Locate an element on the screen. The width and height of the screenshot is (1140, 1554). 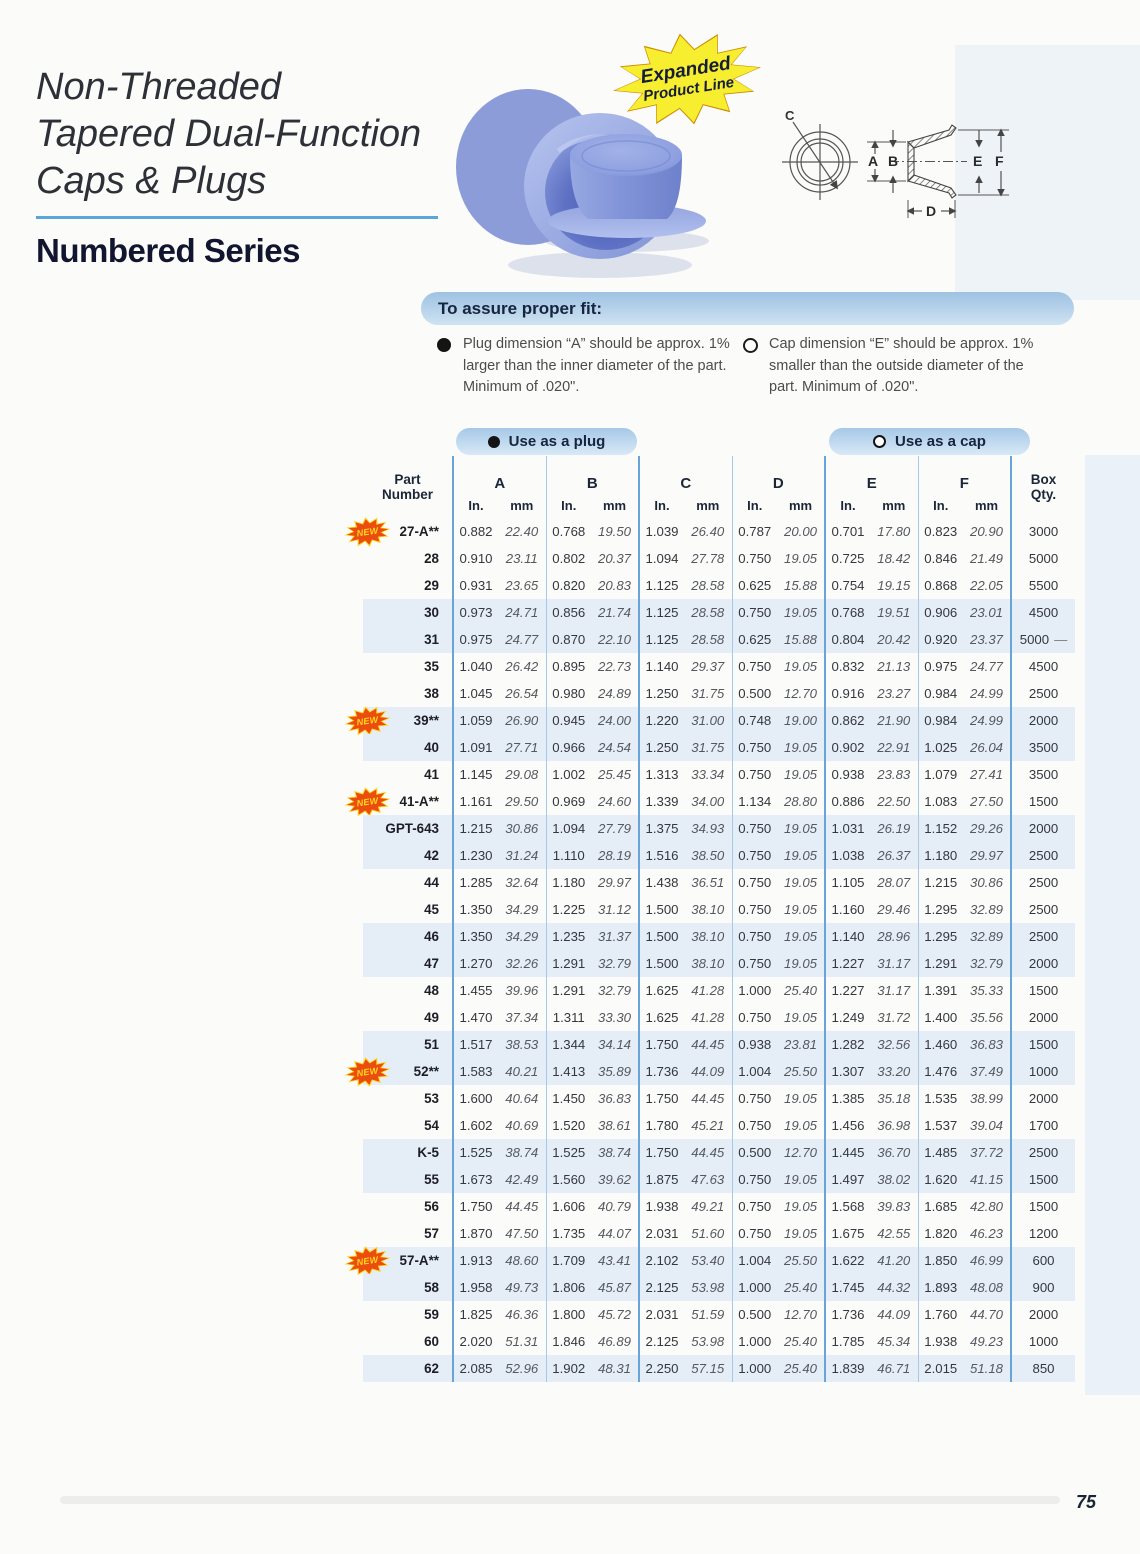
value-inches: 1.850 is located at coordinates (940, 1260).